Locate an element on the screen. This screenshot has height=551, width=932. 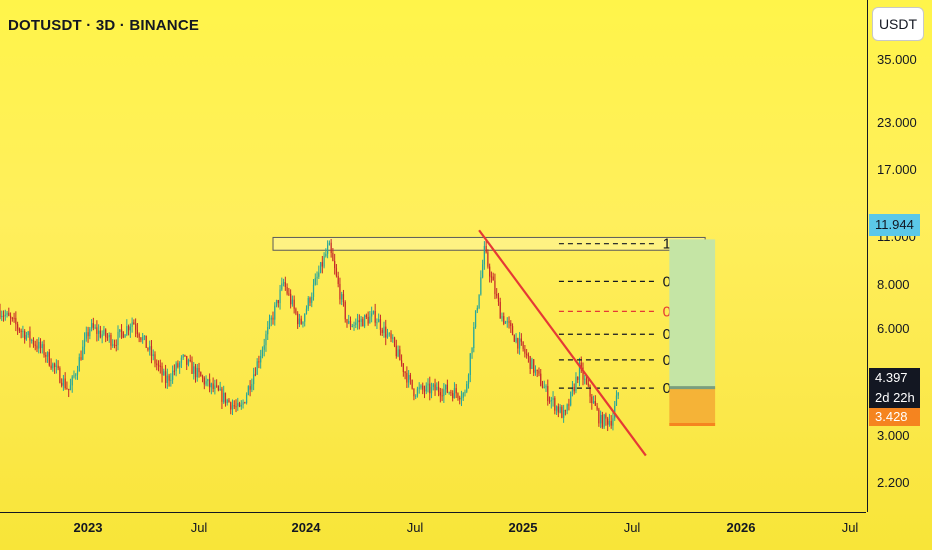
y-tick-label: 2.200 is located at coordinates (893, 482).